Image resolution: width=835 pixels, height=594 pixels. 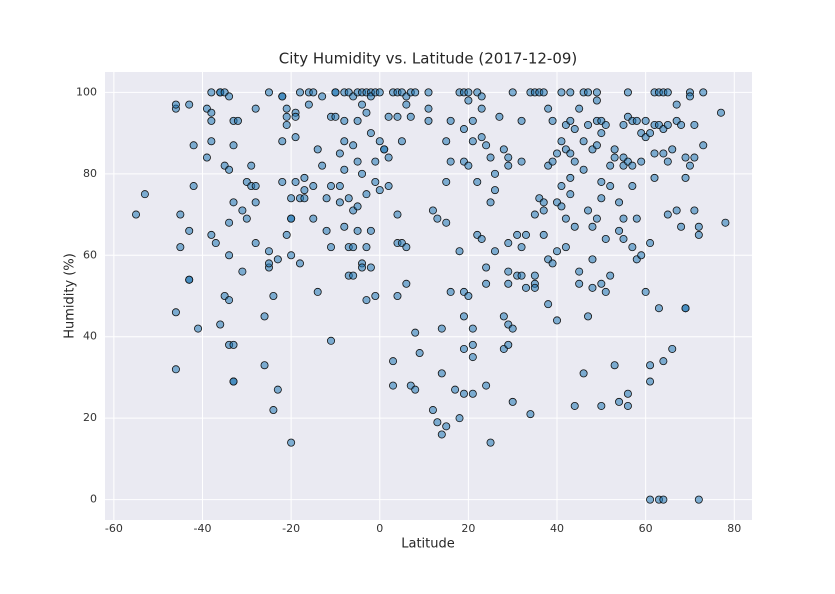 What do you see at coordinates (379, 528) in the screenshot?
I see `x-tick-label: 0` at bounding box center [379, 528].